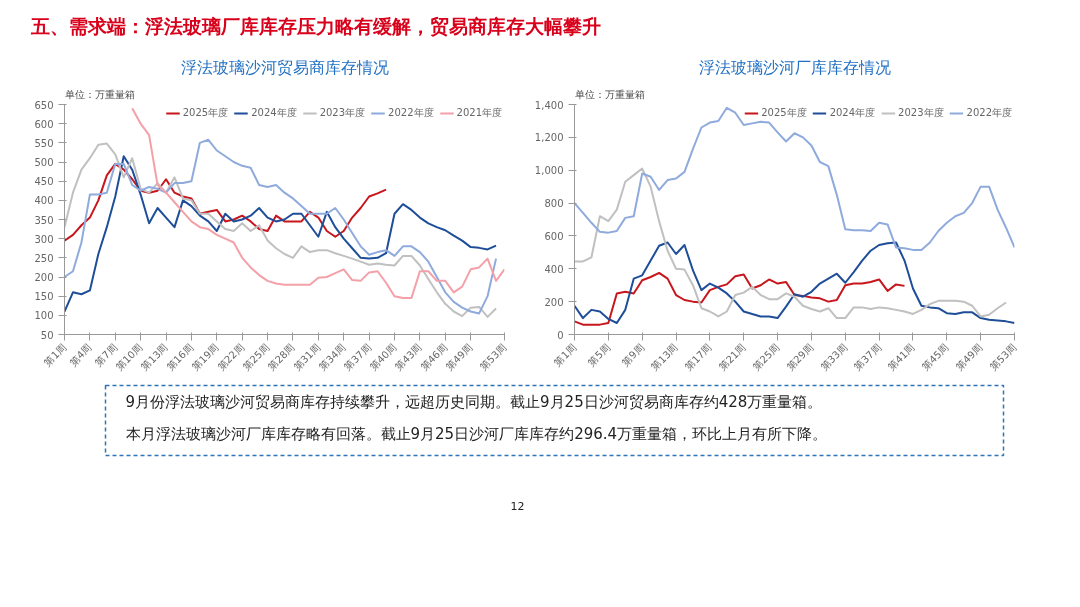 Image resolution: width=1080 pixels, height=607 pixels. I want to click on text: 12, so click(517, 506).